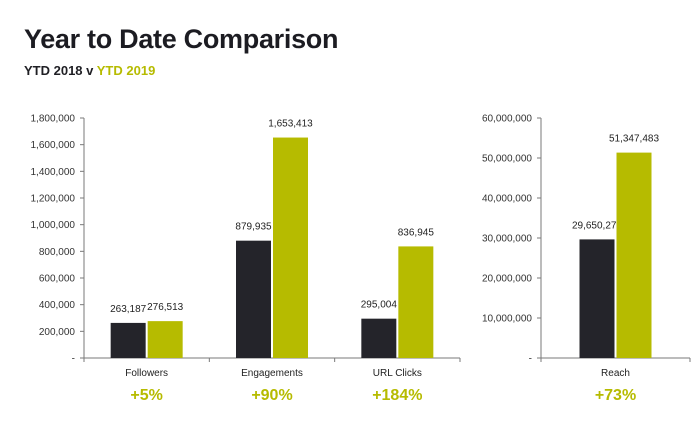 This screenshot has width=700, height=424. Describe the element at coordinates (597, 298) in the screenshot. I see `chart2-bar-ytd2018` at that location.